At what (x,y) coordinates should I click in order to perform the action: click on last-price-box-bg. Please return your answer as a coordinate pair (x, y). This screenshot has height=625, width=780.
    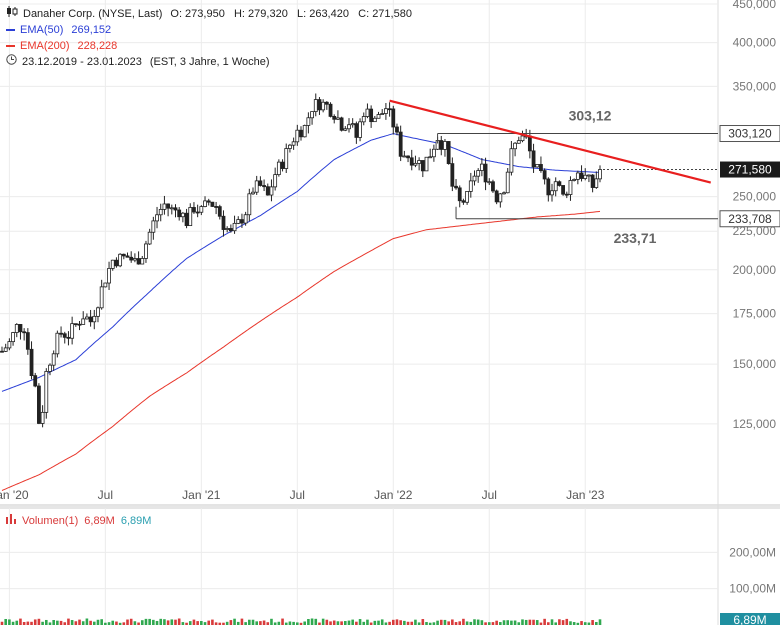
    Looking at the image, I should click on (750, 169).